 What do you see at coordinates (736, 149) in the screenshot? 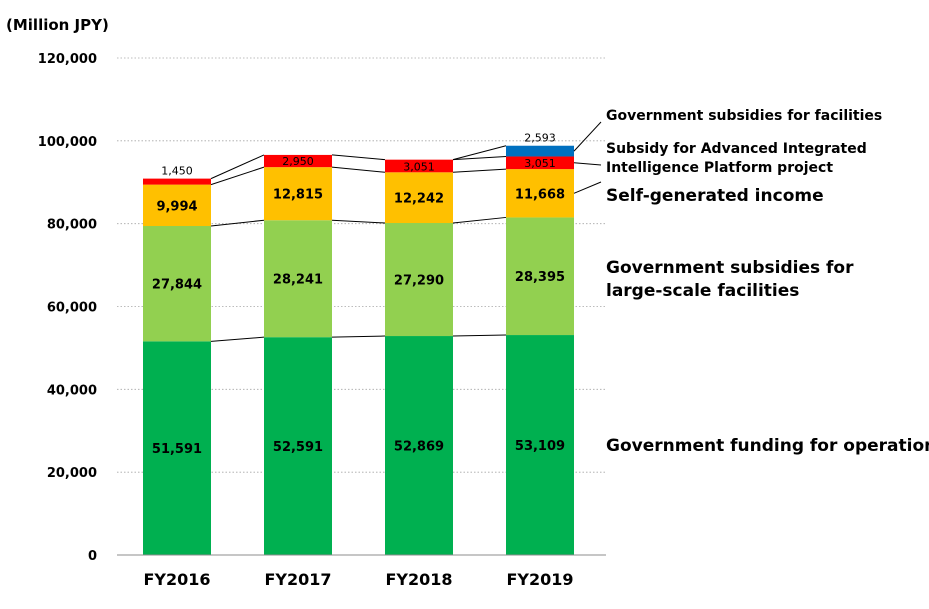
I see `legend-label: Subsidy for Advanced Integrated` at bounding box center [736, 149].